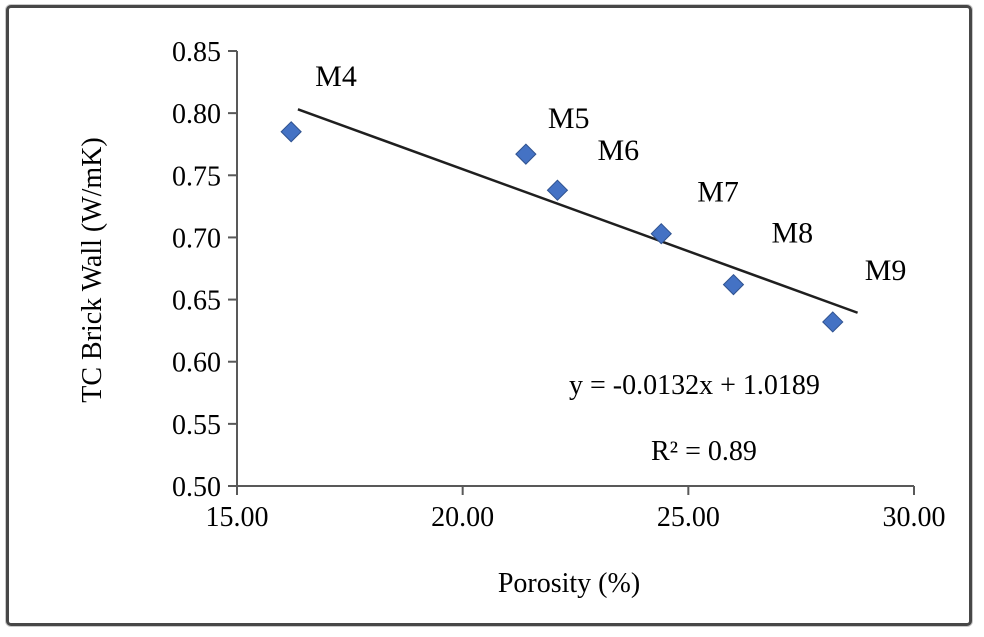  Describe the element at coordinates (462, 517) in the screenshot. I see `x-tick-label: 20.00` at that location.